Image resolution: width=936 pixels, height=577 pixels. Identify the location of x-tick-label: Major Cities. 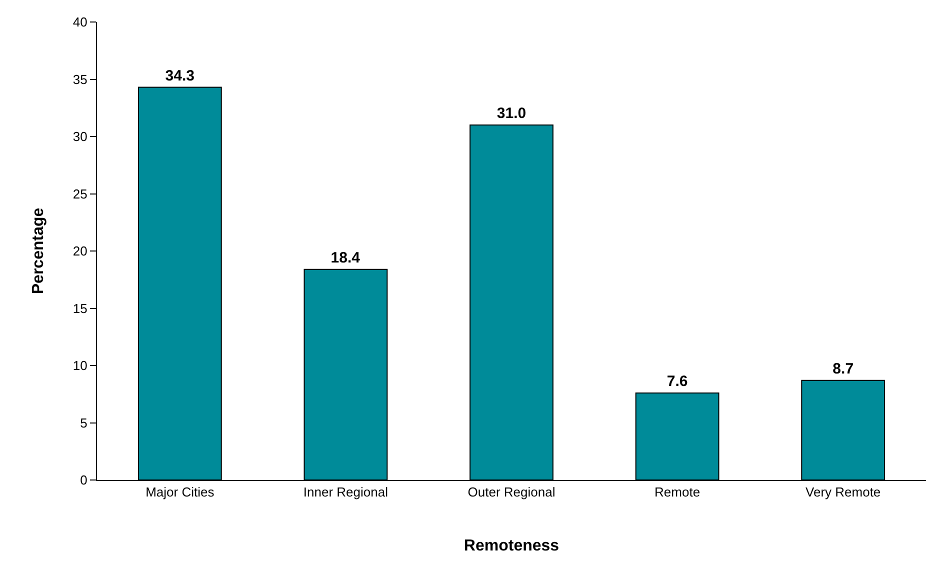
(180, 492).